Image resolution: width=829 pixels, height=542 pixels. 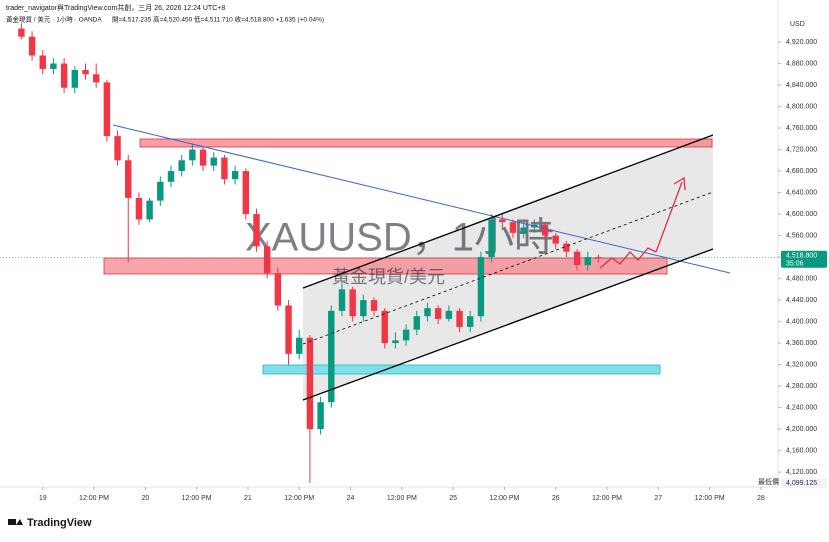 I want to click on y-tick-label: 4,320.000, so click(x=801, y=364).